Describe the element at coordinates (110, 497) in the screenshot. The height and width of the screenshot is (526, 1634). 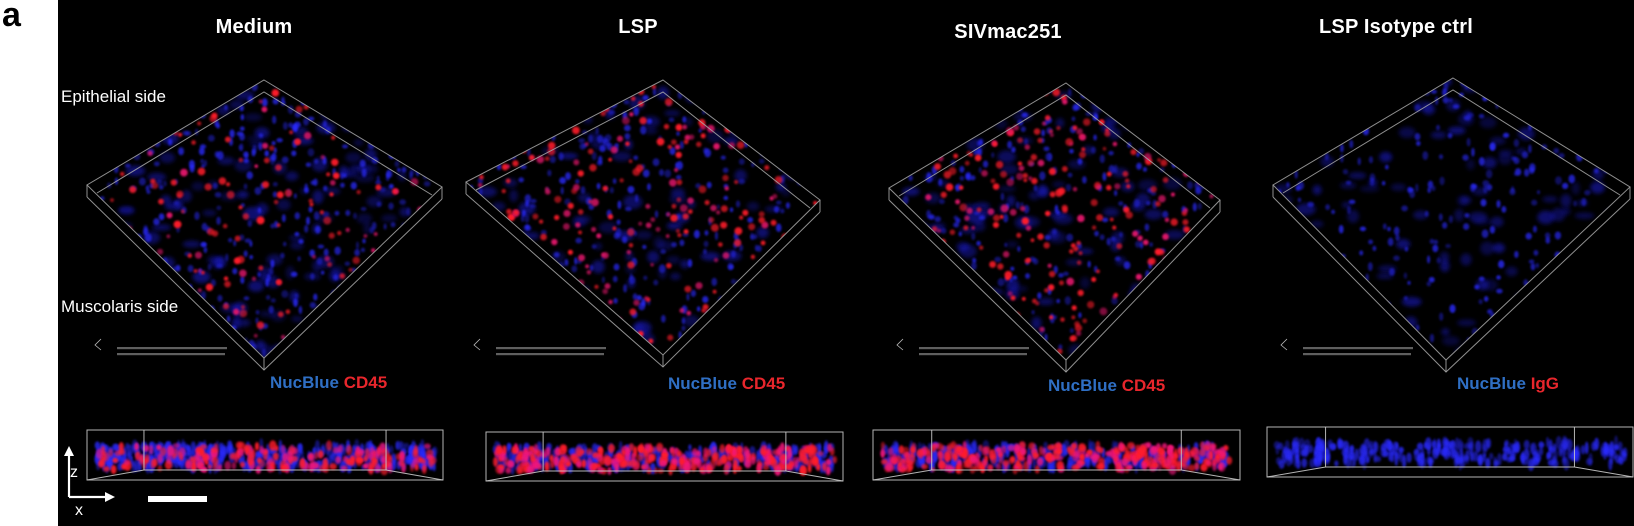
I see `x-arrow-icon` at that location.